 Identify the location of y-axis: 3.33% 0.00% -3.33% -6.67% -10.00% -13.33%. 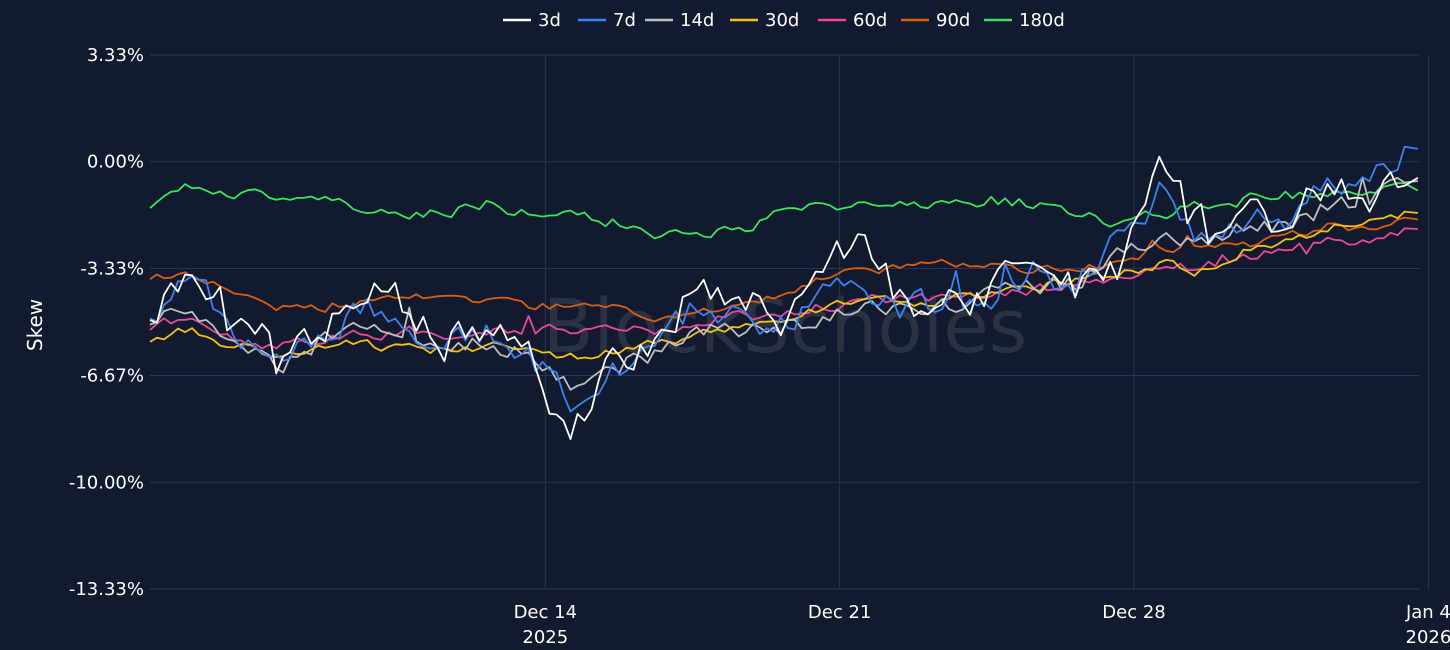
(106, 322).